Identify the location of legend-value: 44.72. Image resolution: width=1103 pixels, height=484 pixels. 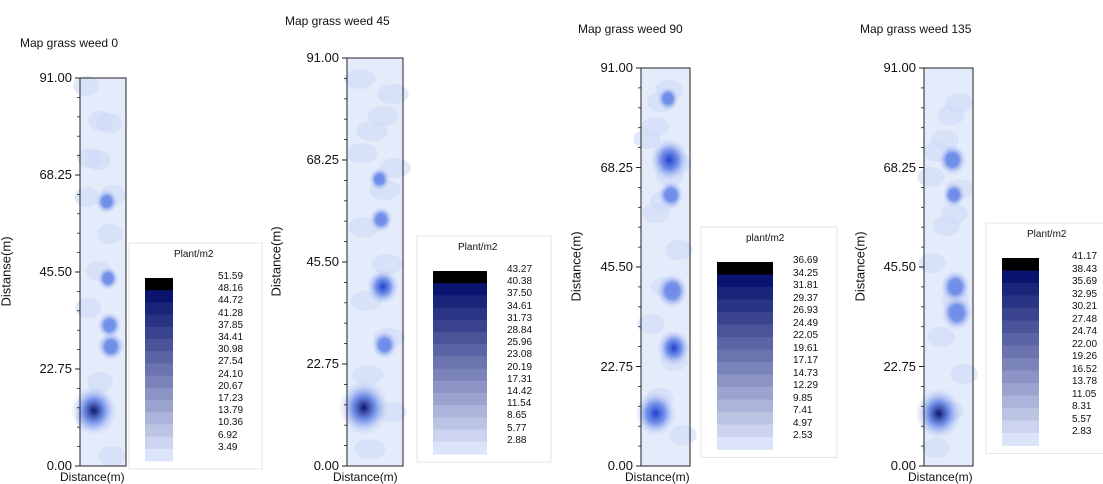
(231, 301).